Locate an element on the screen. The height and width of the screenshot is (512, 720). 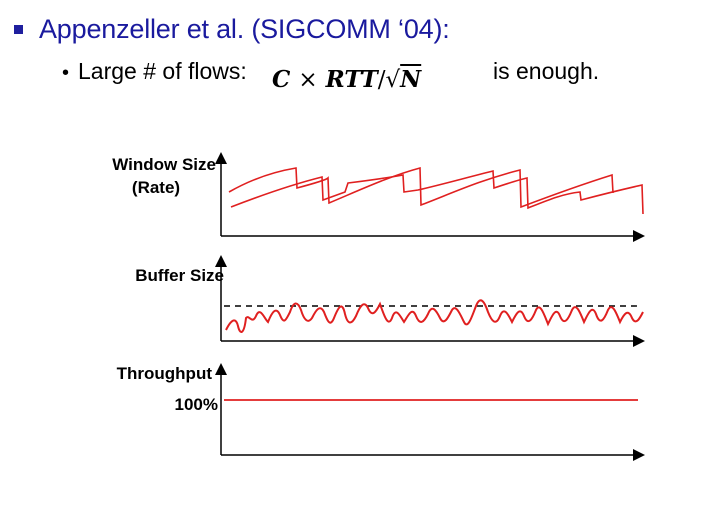
bullet2-suffix: is enough. is located at coordinates (546, 71).